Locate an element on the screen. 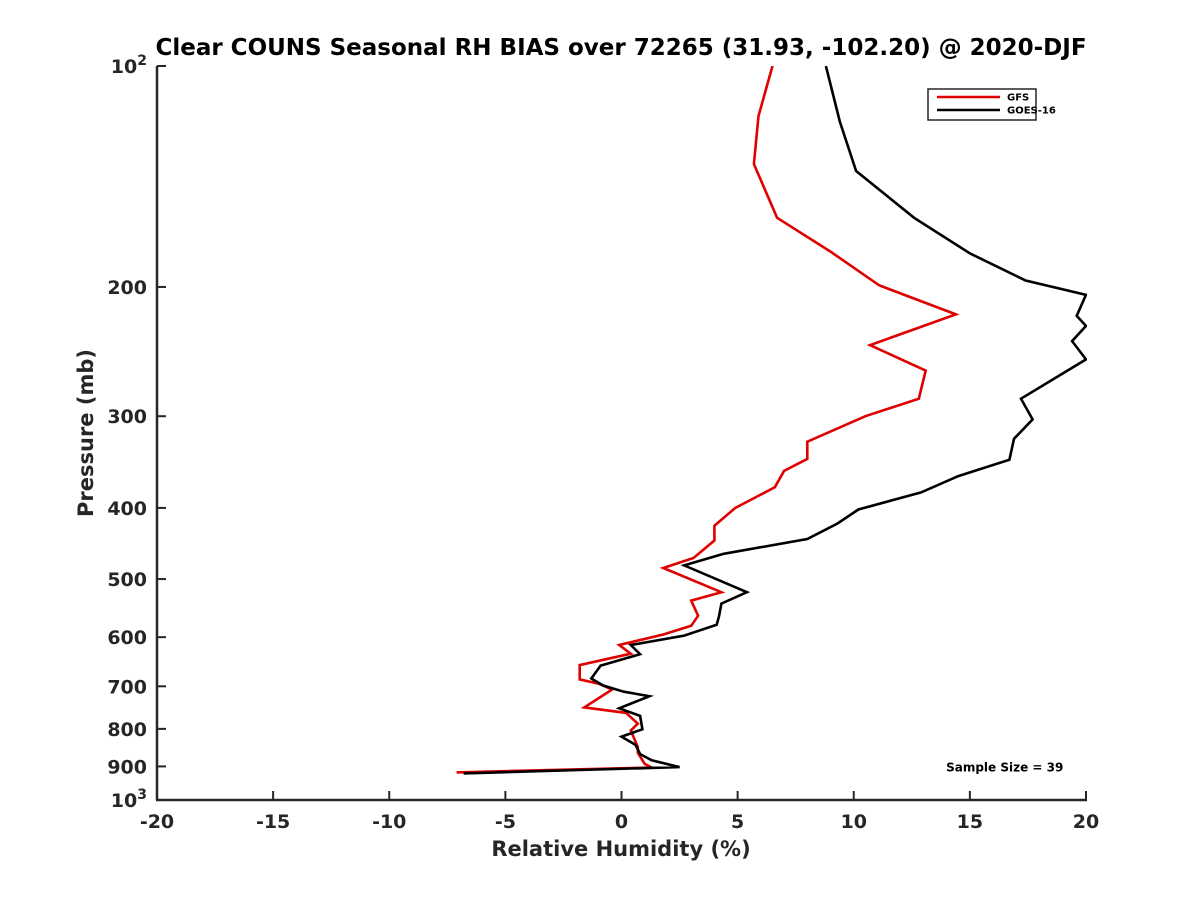 Image resolution: width=1200 pixels, height=905 pixels. y-tick-label: 600 is located at coordinates (127, 638).